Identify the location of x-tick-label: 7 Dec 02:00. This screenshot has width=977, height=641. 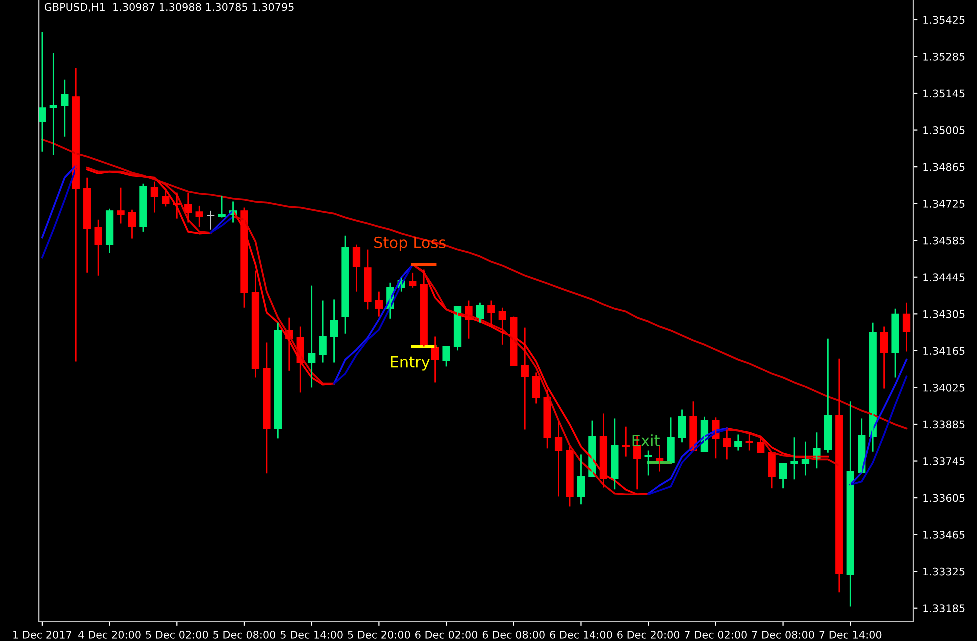
(716, 634).